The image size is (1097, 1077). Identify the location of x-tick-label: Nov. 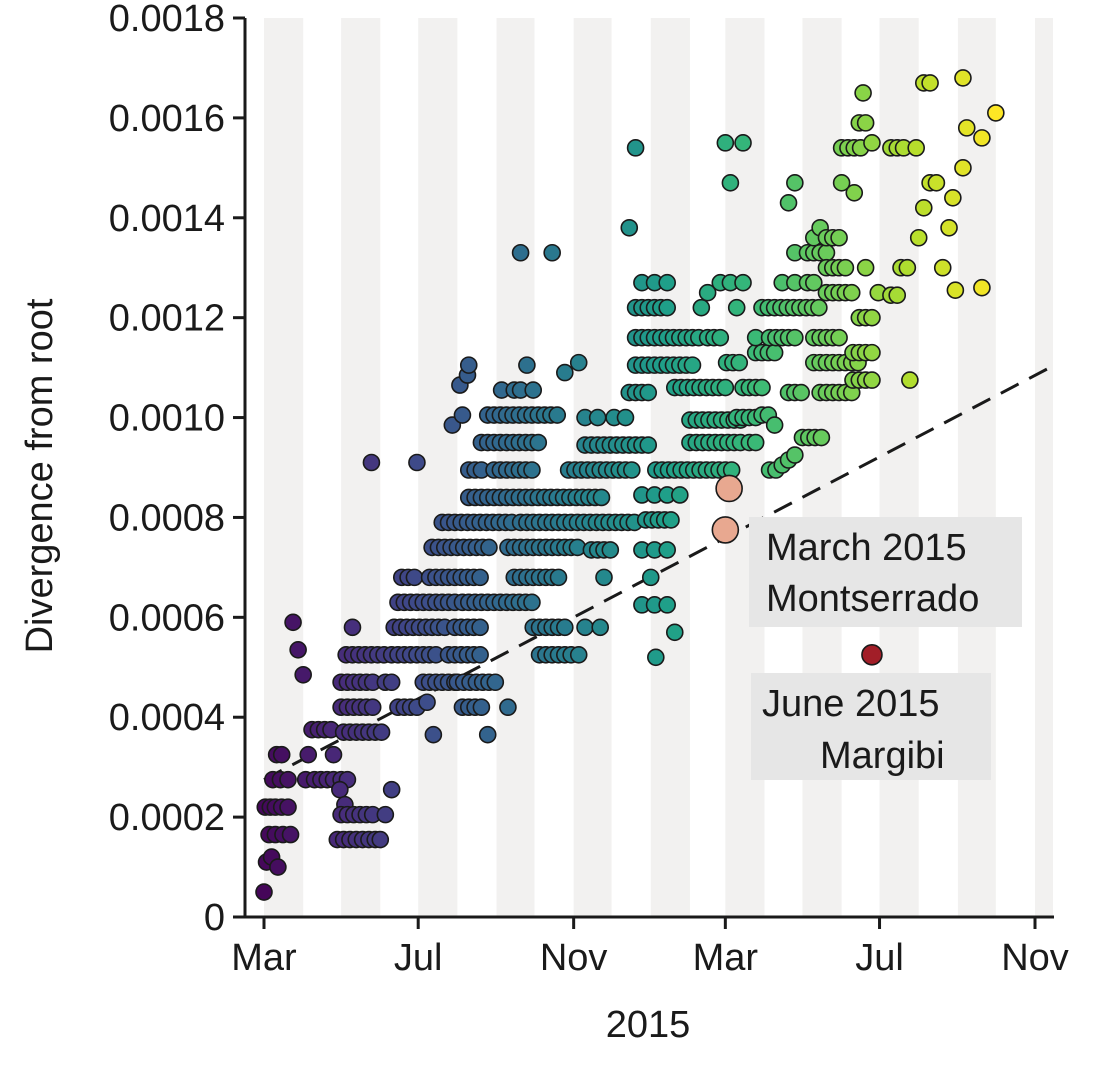
(1035, 958).